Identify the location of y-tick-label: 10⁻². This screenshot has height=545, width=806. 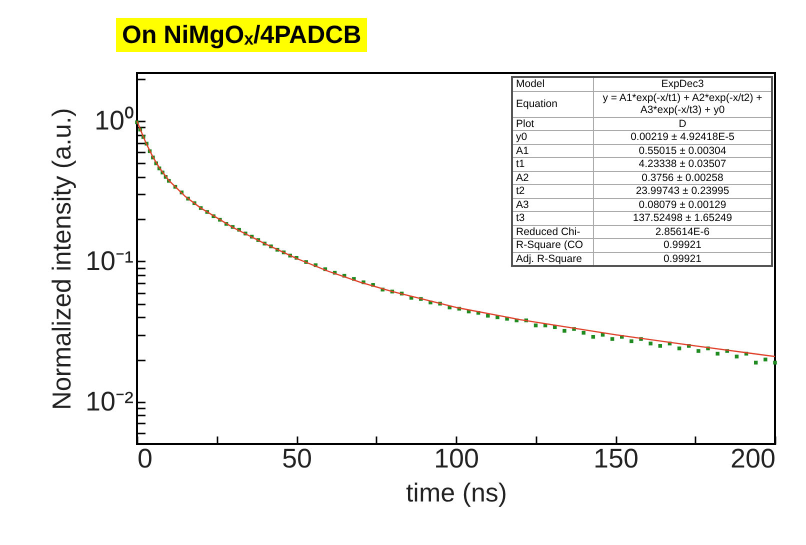
(109, 401).